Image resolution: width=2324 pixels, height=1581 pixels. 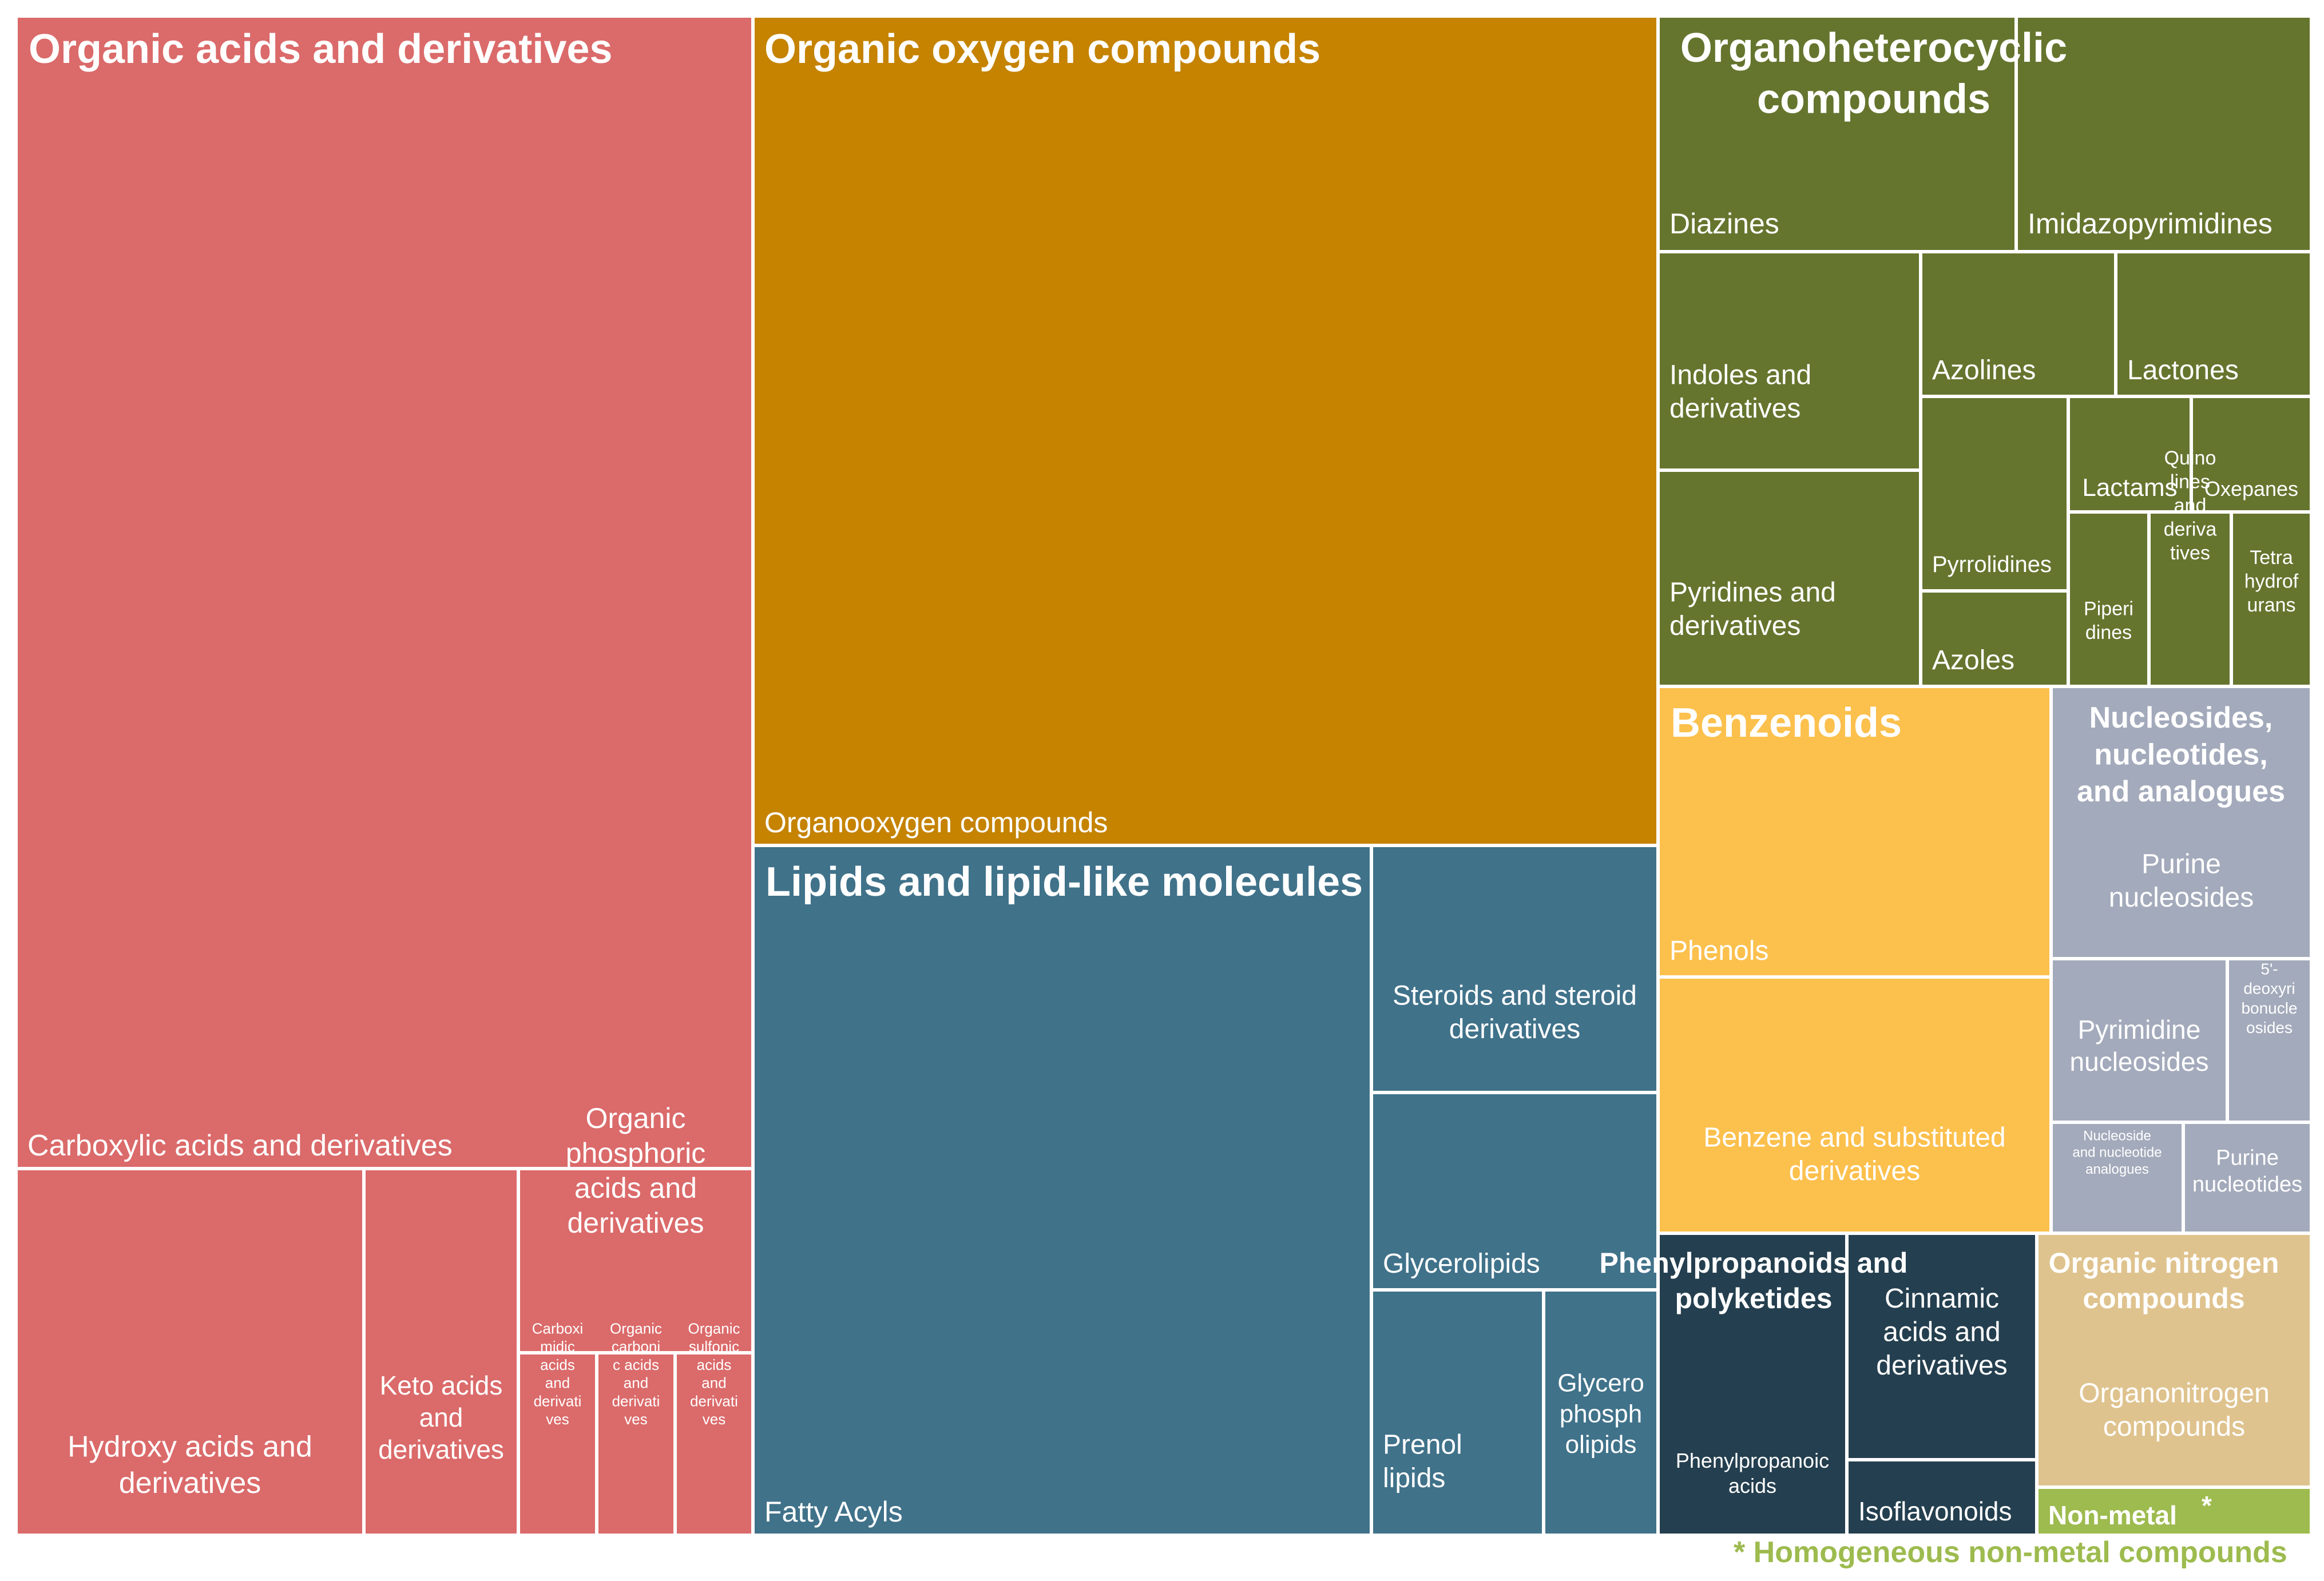 I want to click on cell-rect-organic-phosphoric-acids-and-derivatives, so click(x=636, y=1260).